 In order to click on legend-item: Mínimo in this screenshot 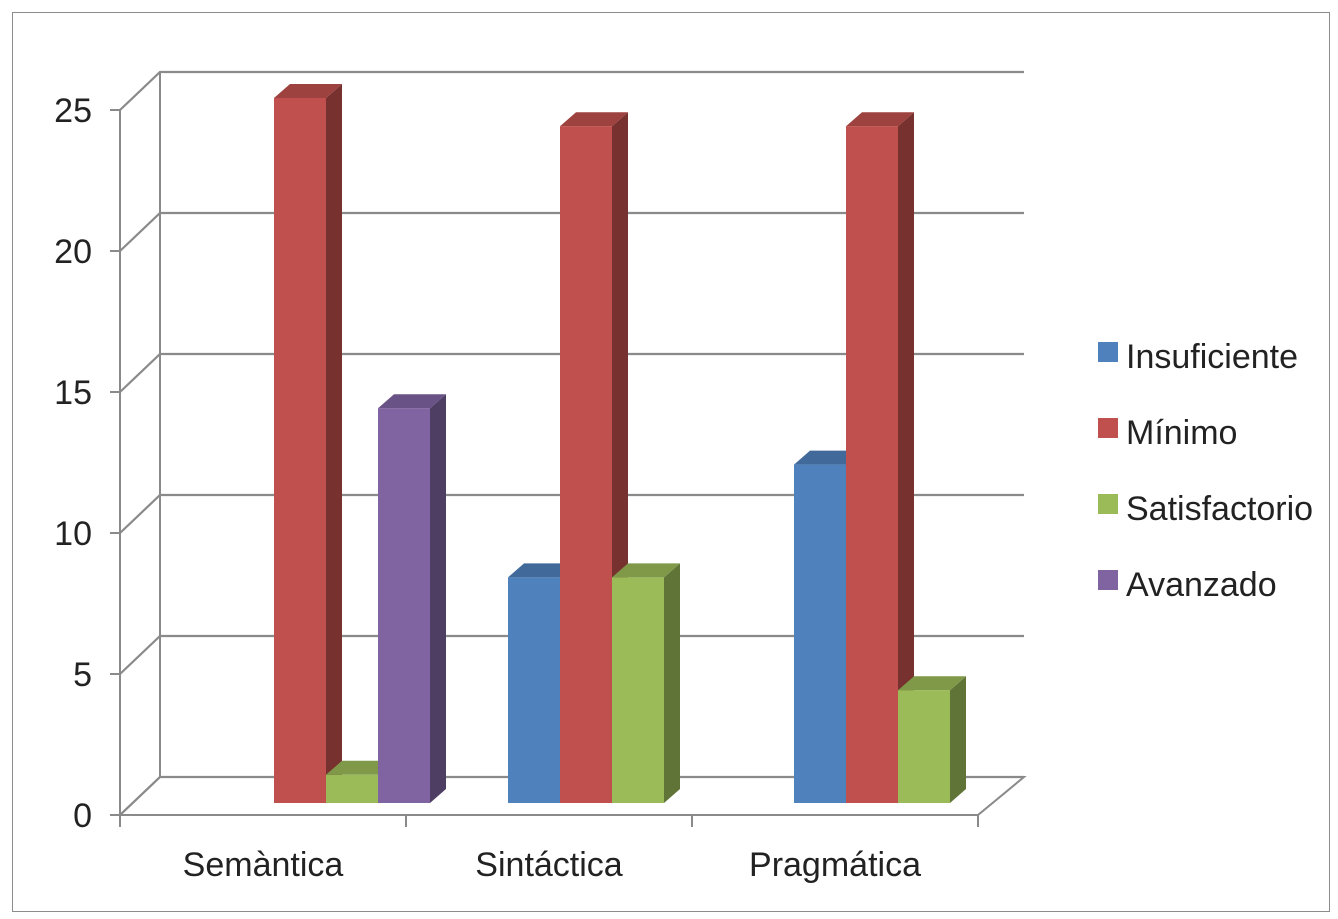, I will do `click(1167, 433)`.